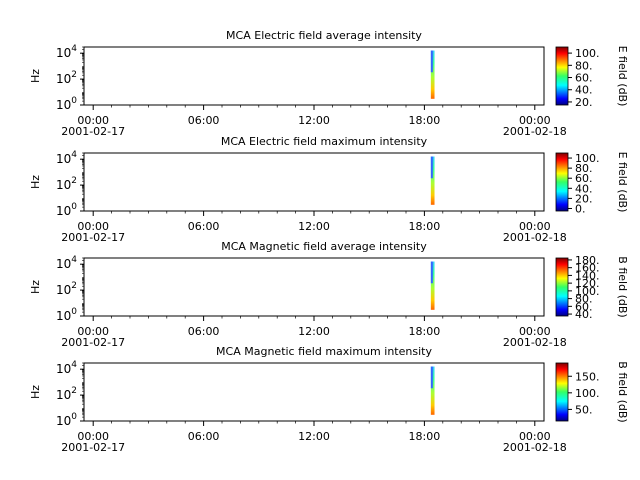  I want to click on panel-title: MCA Electric field average intensity, so click(324, 35).